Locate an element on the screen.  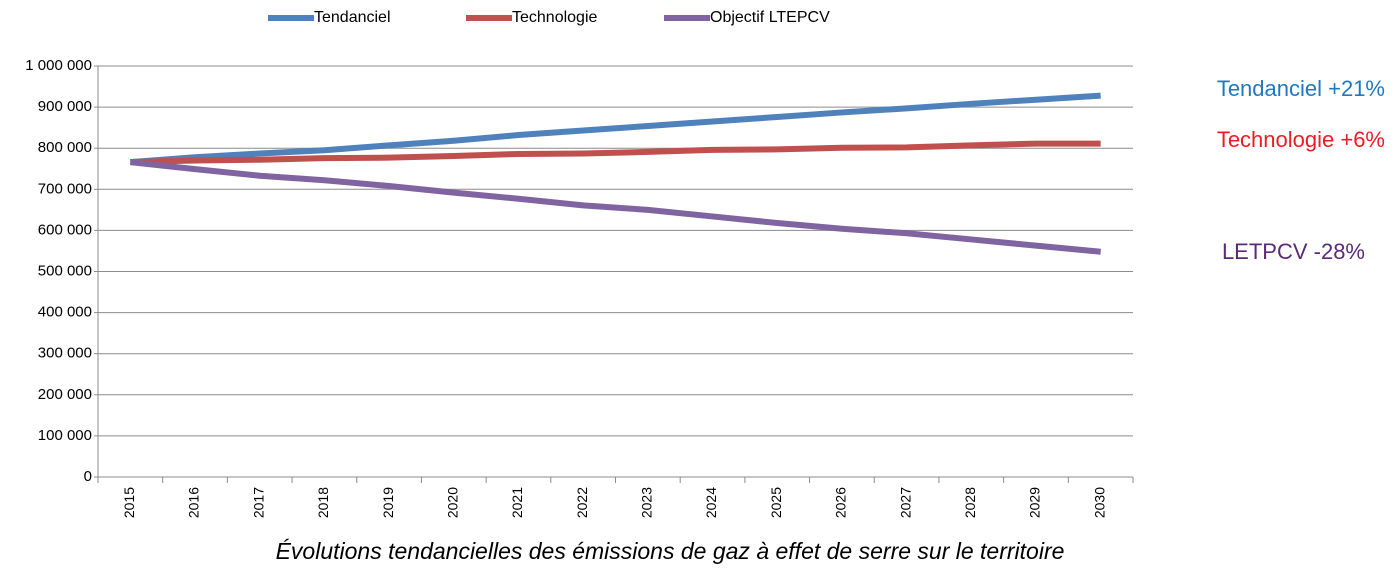
y-tick-label: 400 000 is located at coordinates (65, 312).